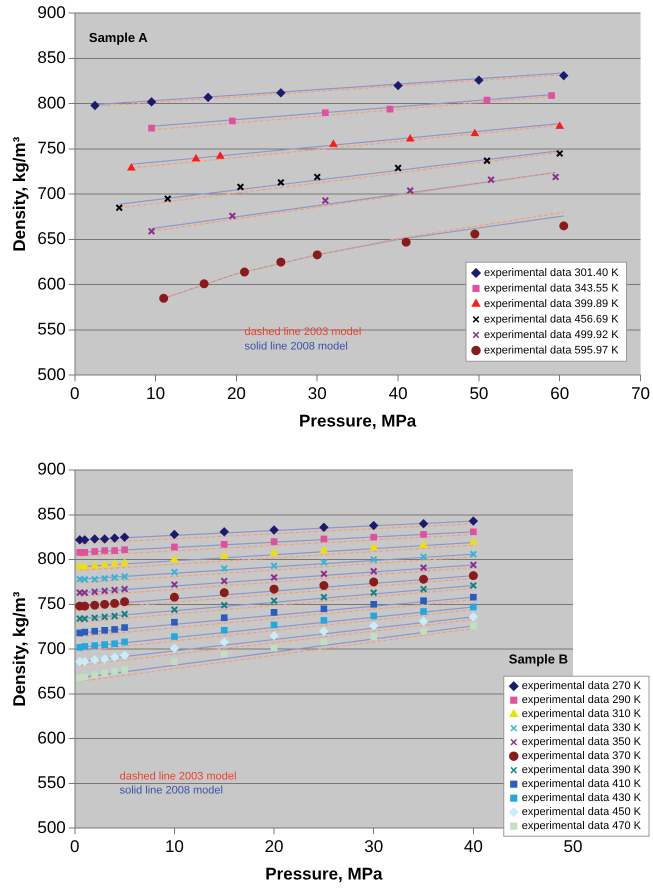  What do you see at coordinates (552, 334) in the screenshot?
I see `legend-label: experimental data 499.92 K` at bounding box center [552, 334].